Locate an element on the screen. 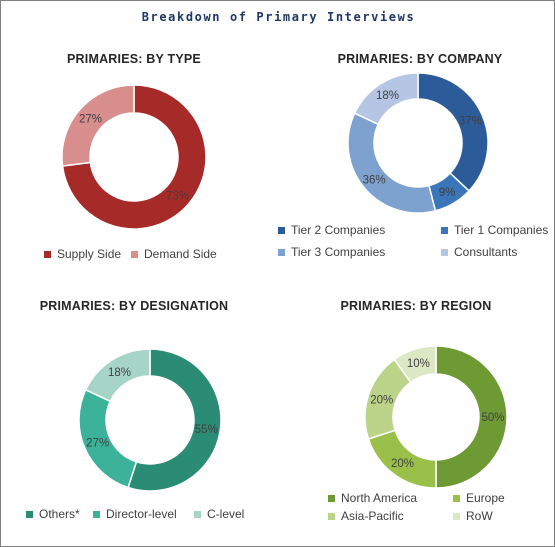  data-label: 37% is located at coordinates (470, 121).